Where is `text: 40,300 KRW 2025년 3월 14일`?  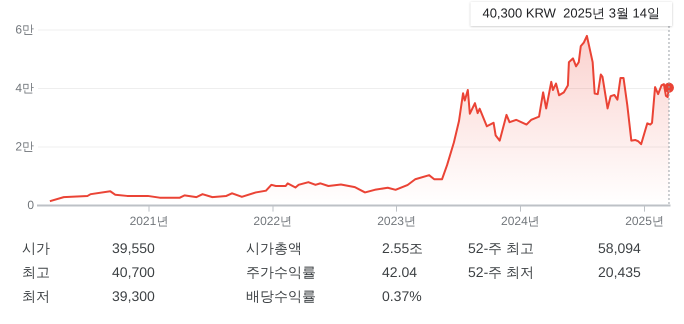 text: 40,300 KRW 2025년 3월 14일 is located at coordinates (571, 13).